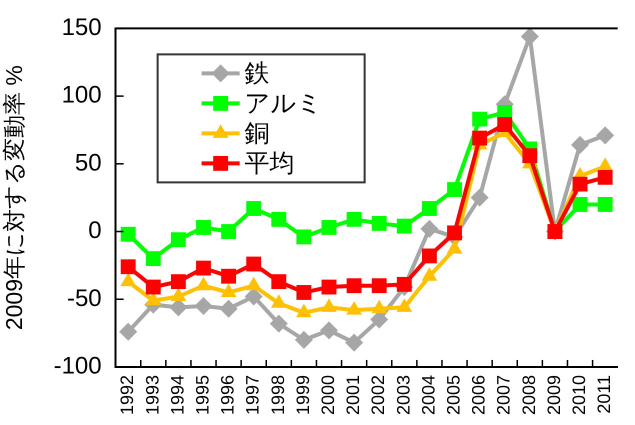  Describe the element at coordinates (328, 395) in the screenshot. I see `x-tick-label: 2000` at that location.